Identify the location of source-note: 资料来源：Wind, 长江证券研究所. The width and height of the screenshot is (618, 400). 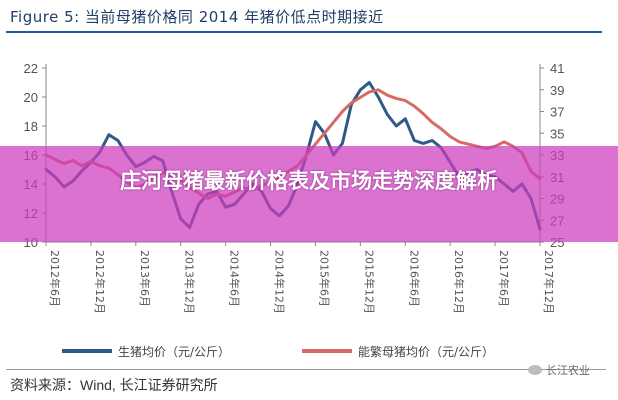
(114, 385).